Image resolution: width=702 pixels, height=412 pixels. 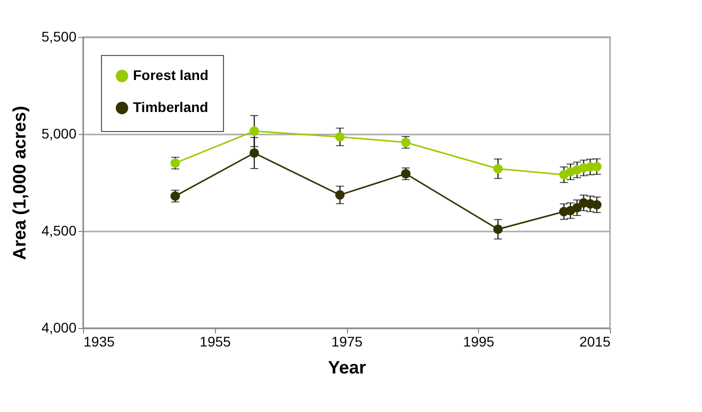 I want to click on y-tick-label: 4,500, so click(x=59, y=230).